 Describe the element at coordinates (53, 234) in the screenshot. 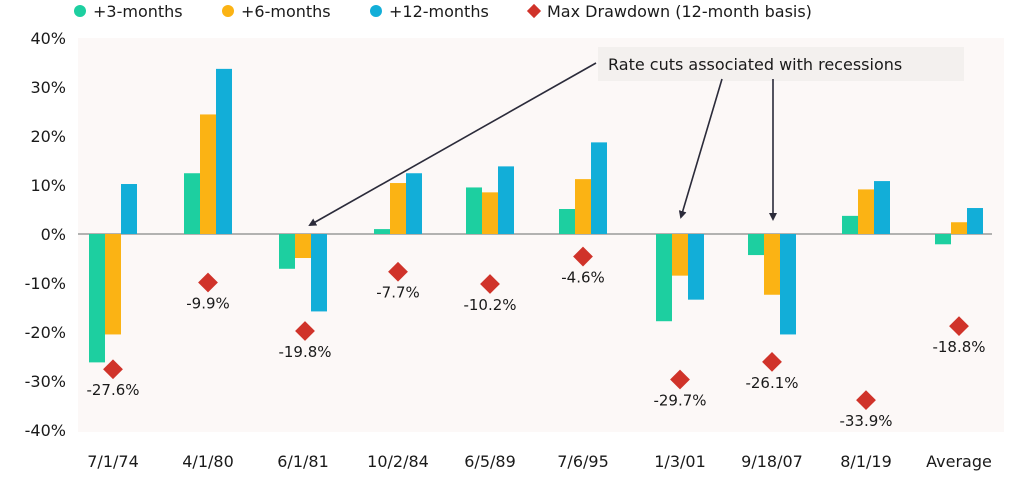

I see `y-tick-label: 0%` at that location.